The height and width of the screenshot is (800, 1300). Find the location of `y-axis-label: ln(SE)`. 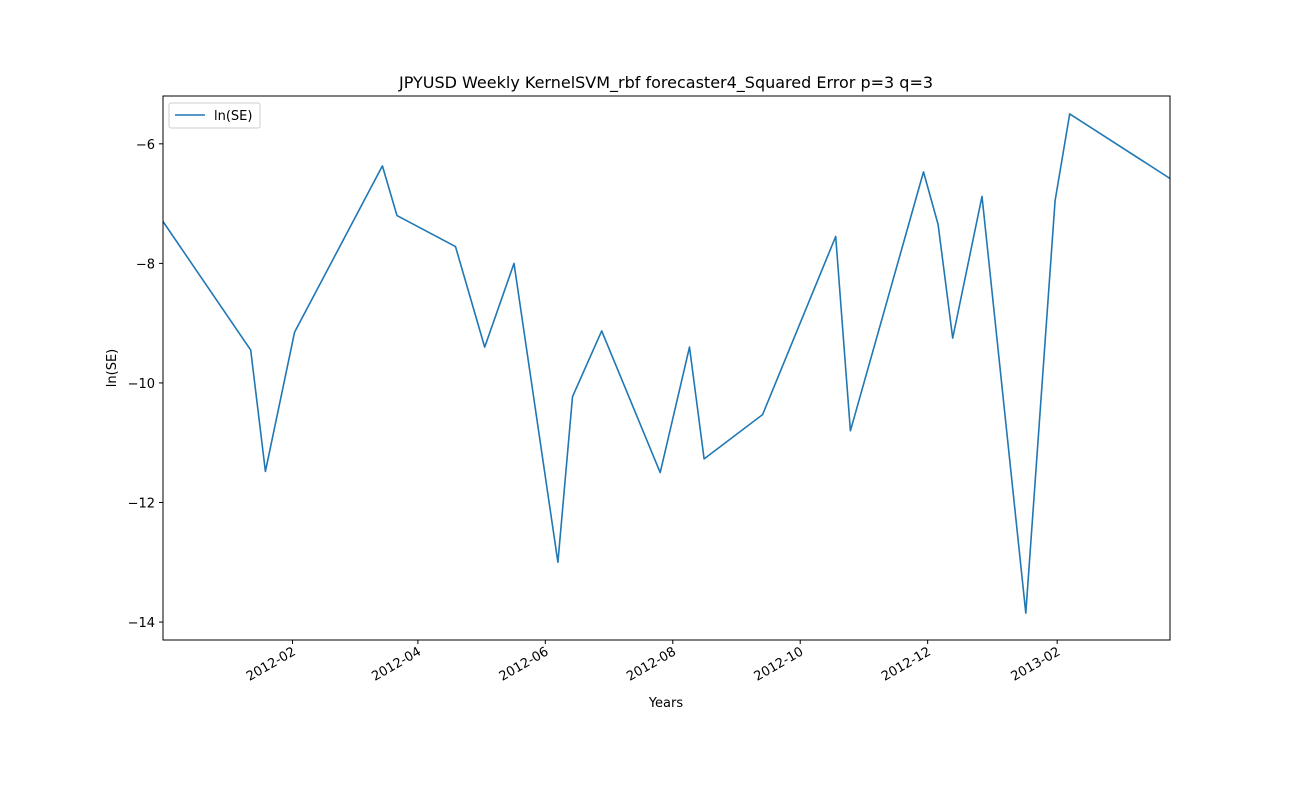

y-axis-label: ln(SE) is located at coordinates (112, 368).